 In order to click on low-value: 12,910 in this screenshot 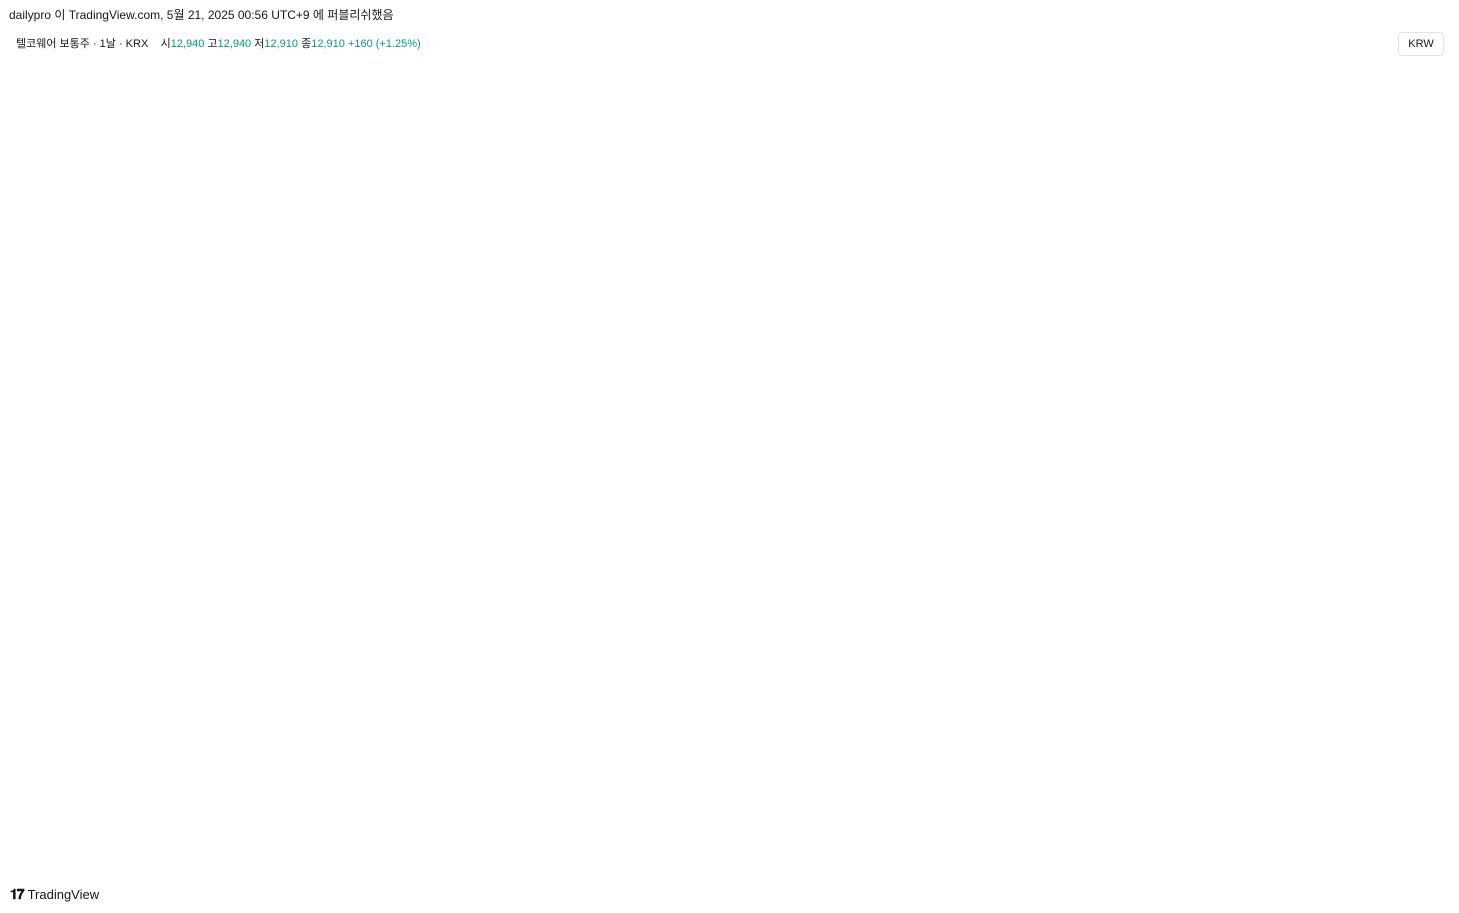, I will do `click(281, 44)`.